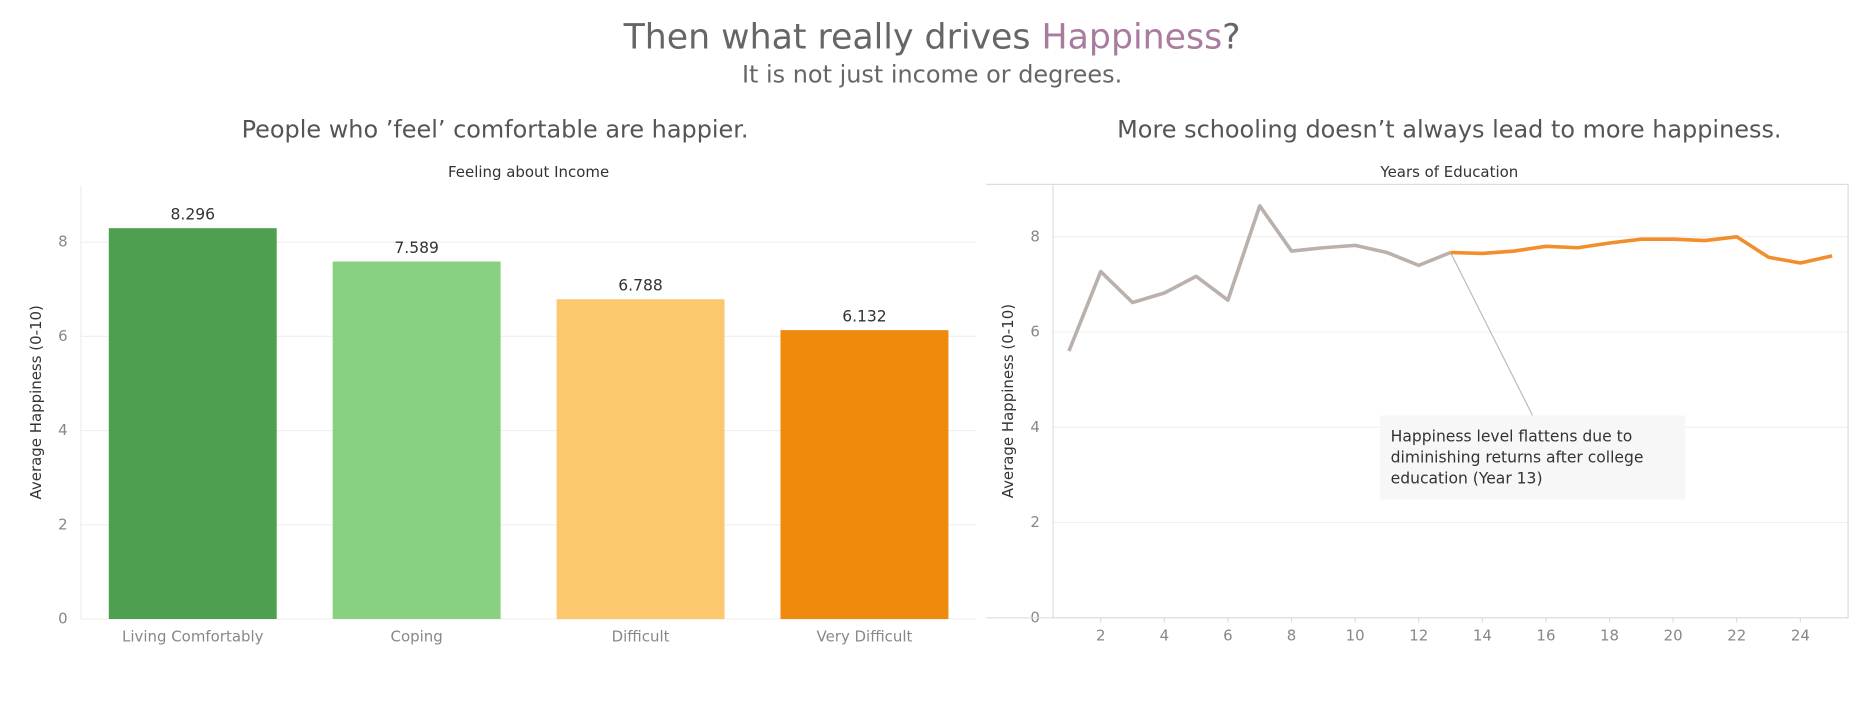 The image size is (1869, 716). I want to click on x-tick-label: 20, so click(1673, 635).